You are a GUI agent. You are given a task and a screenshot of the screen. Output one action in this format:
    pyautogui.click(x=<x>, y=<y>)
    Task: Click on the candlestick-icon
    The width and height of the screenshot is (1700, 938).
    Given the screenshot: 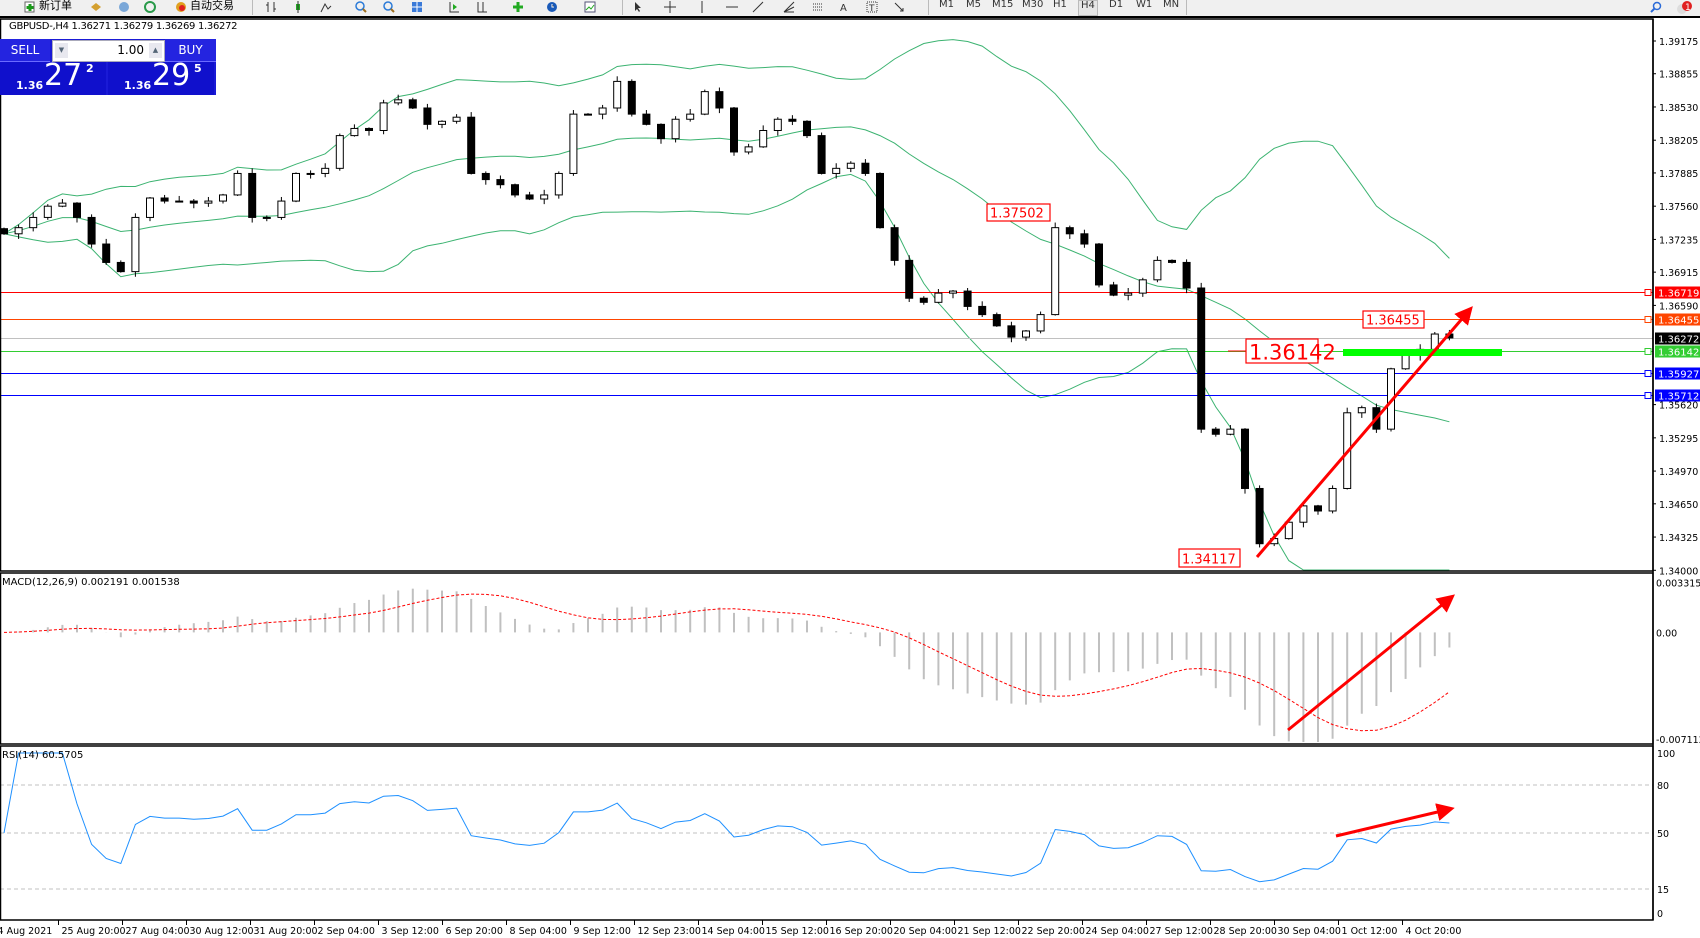 What is the action you would take?
    pyautogui.click(x=298, y=7)
    